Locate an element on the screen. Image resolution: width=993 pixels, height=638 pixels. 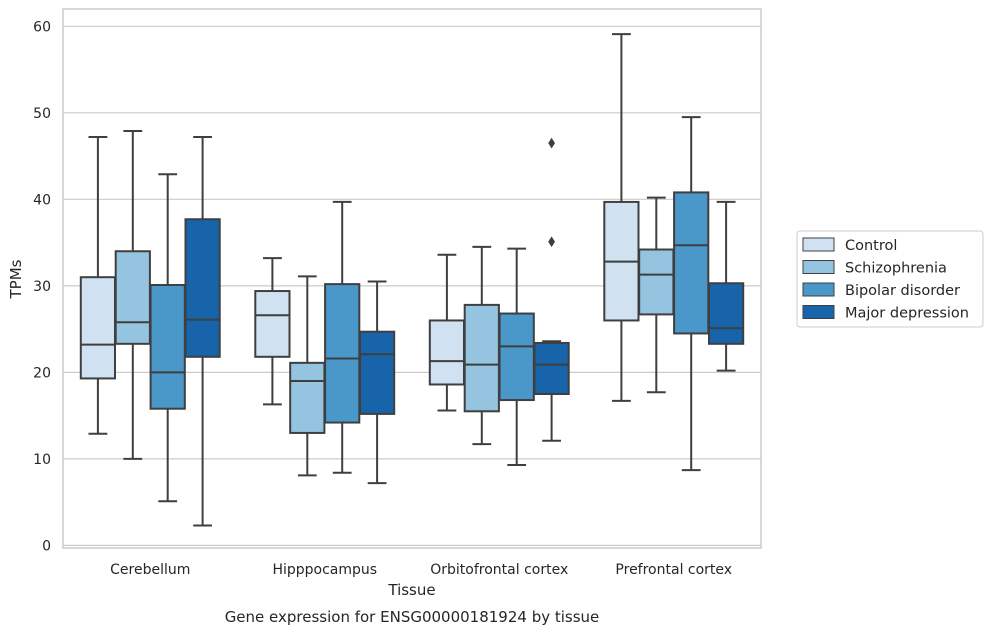
box-bipolar-disorder-orbitofrontal-cortex is located at coordinates (516, 356).